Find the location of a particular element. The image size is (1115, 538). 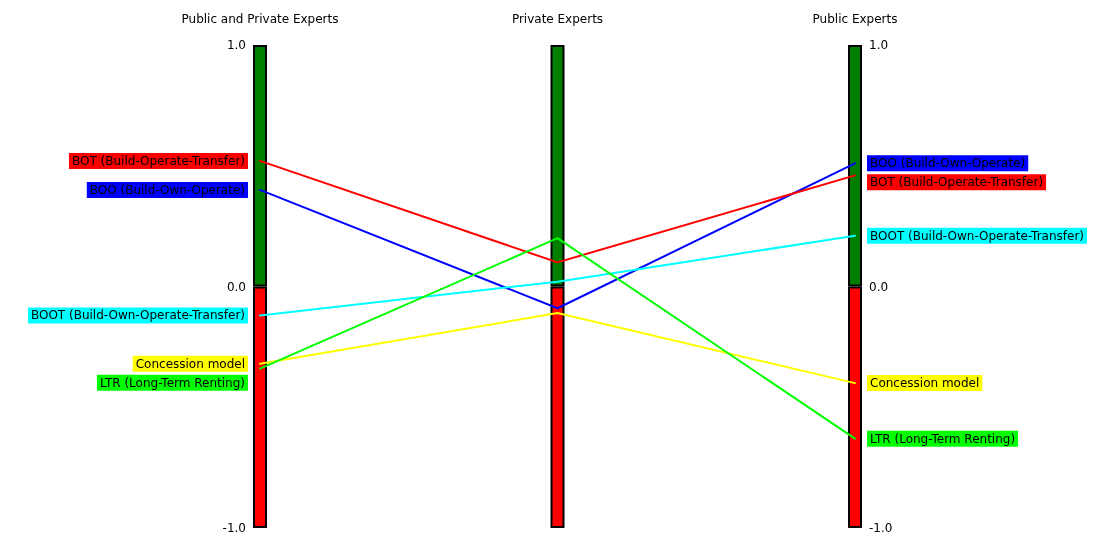

text: BOOT (Build-Own-Operate-Transfer) is located at coordinates (977, 235).